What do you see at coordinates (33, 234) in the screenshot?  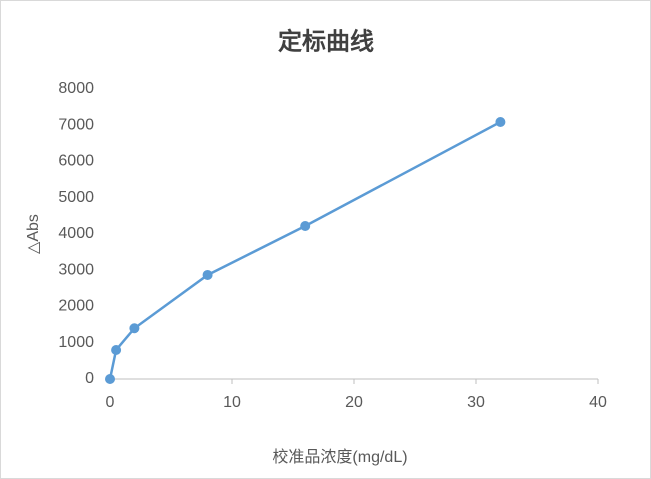 I see `y-axis-label: △Abs` at bounding box center [33, 234].